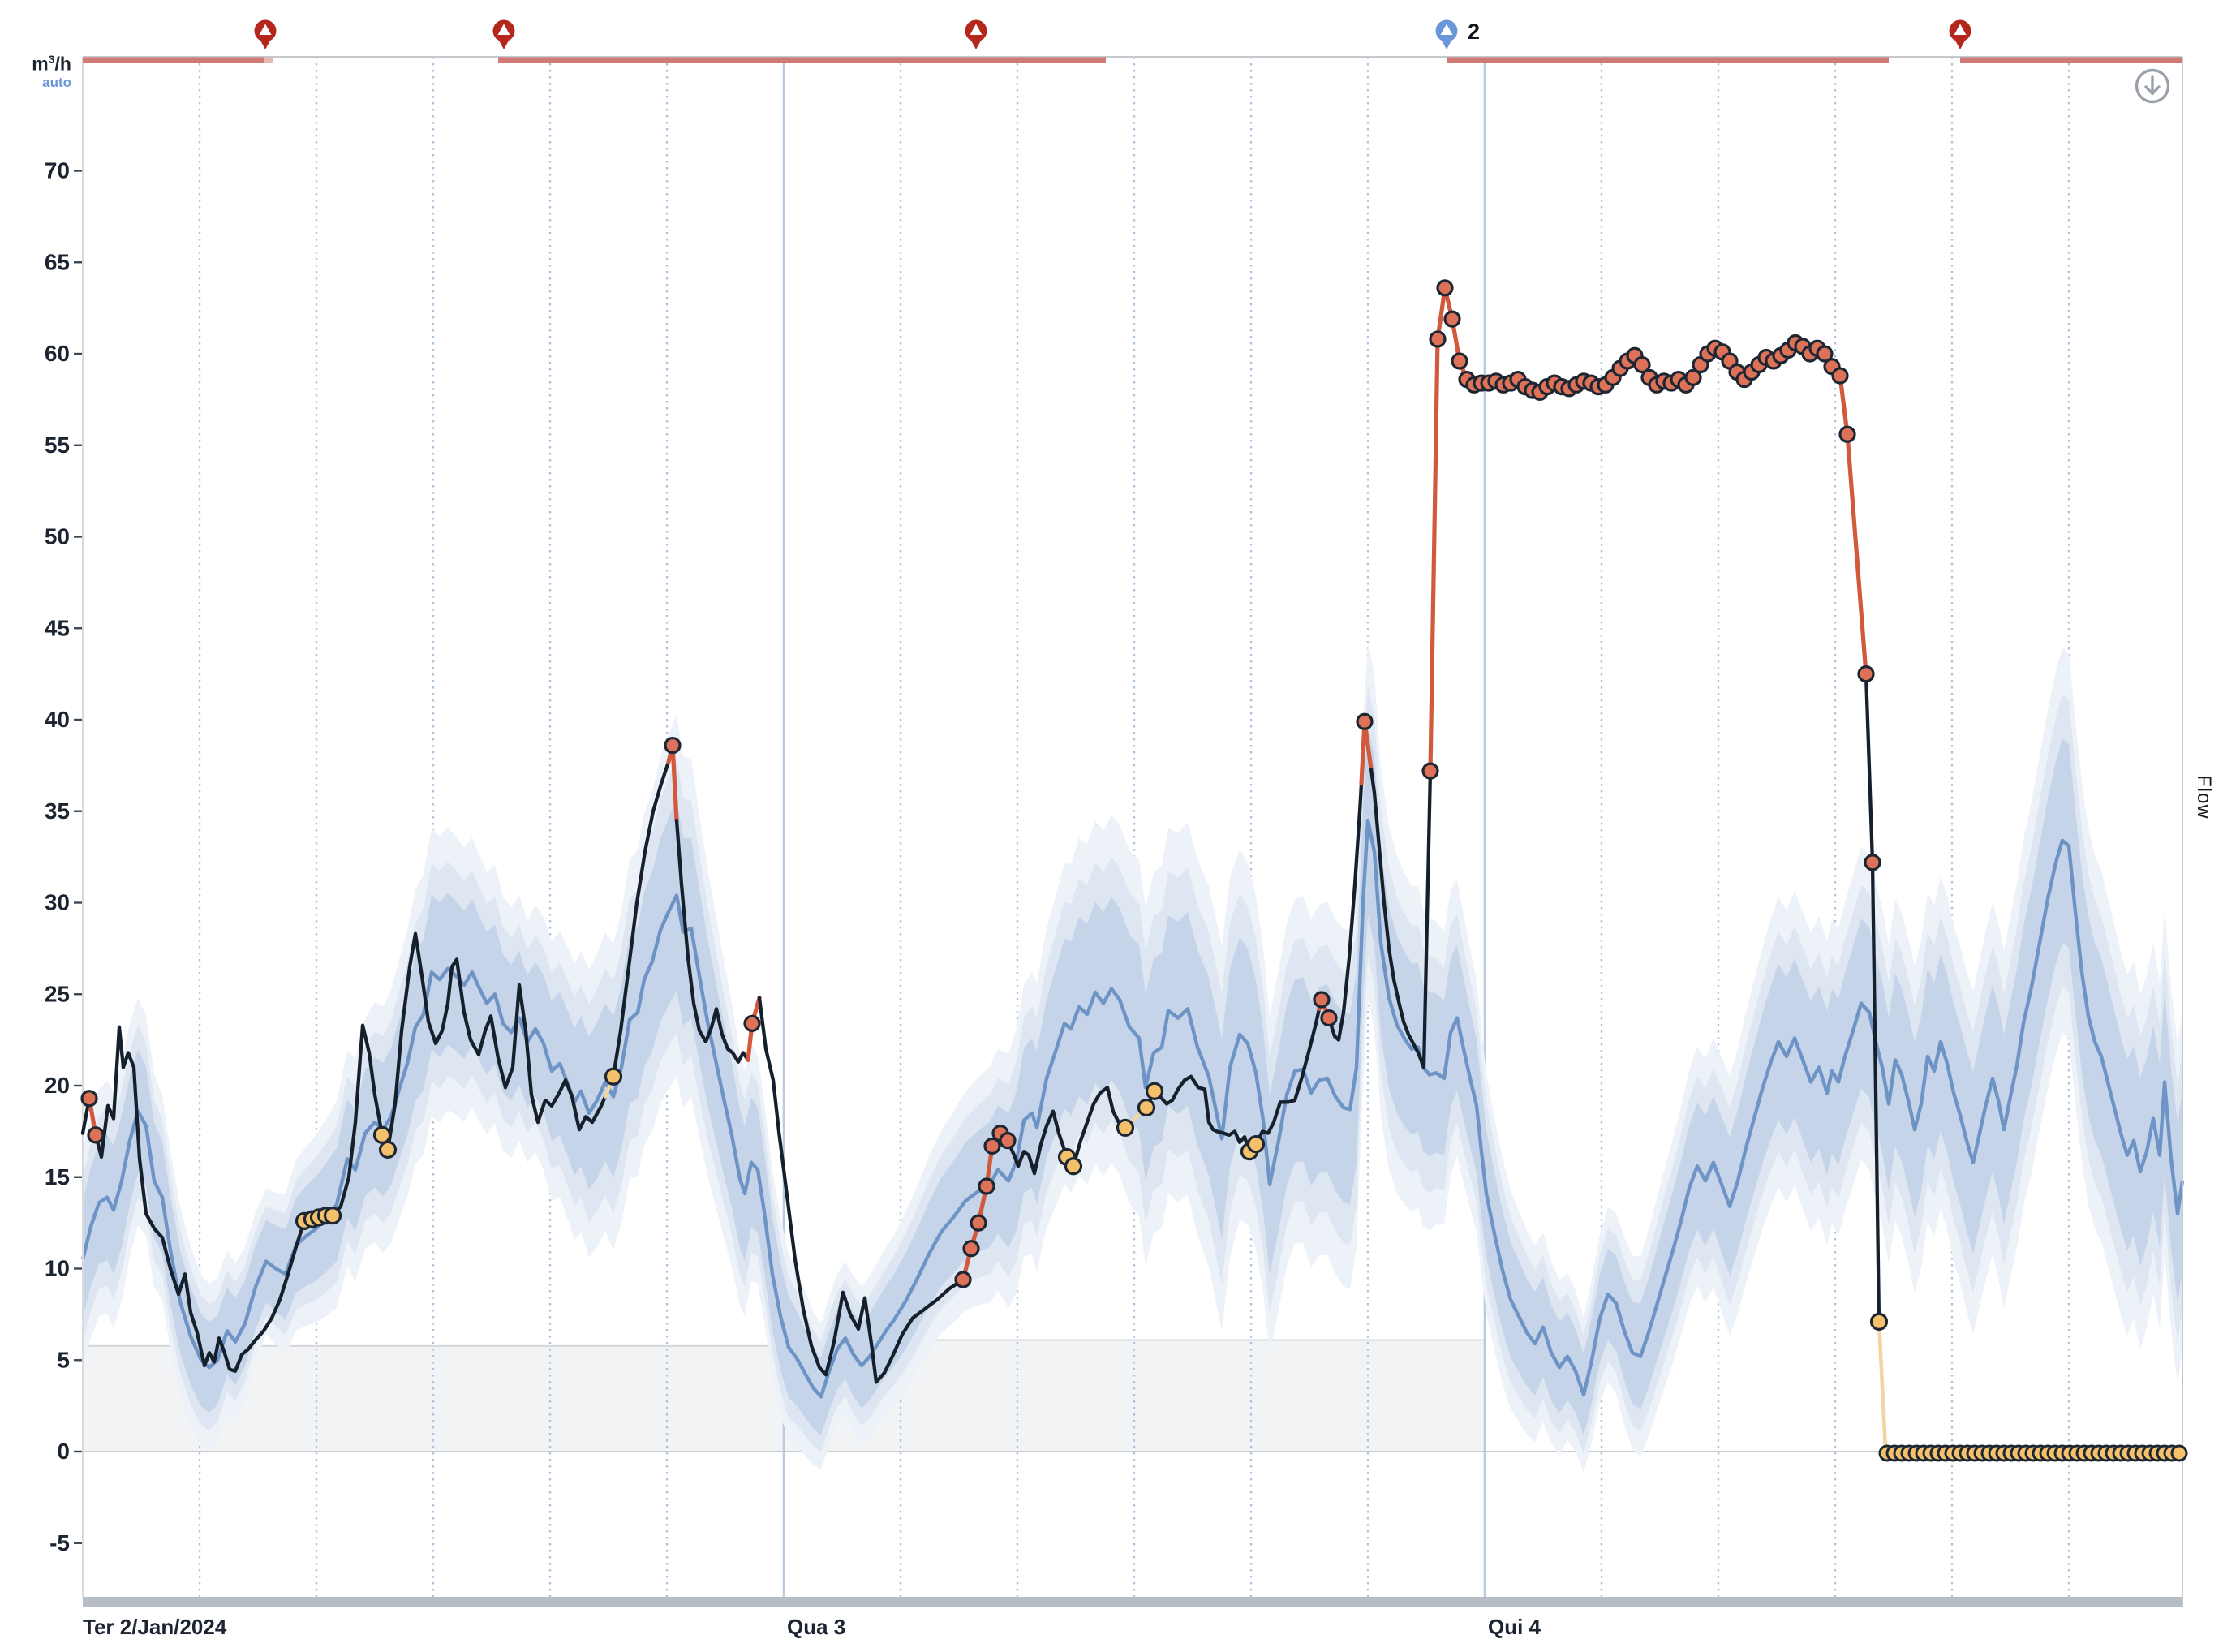 This screenshot has height=1652, width=2223. Describe the element at coordinates (1447, 44) in the screenshot. I see `blue-pin-tail` at that location.